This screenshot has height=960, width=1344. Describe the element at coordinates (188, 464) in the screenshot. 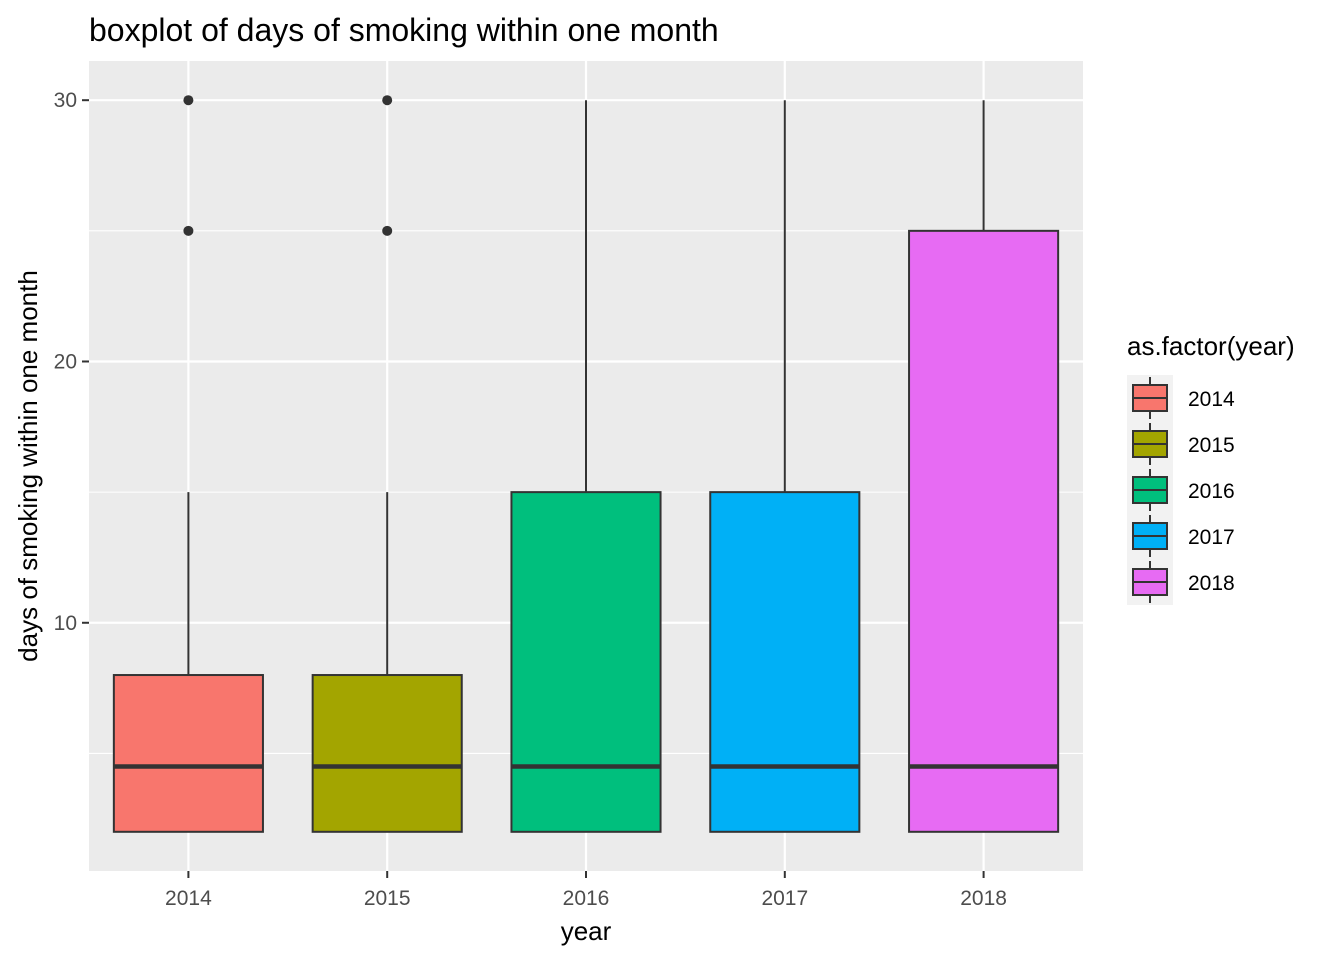

I see `box-2014` at that location.